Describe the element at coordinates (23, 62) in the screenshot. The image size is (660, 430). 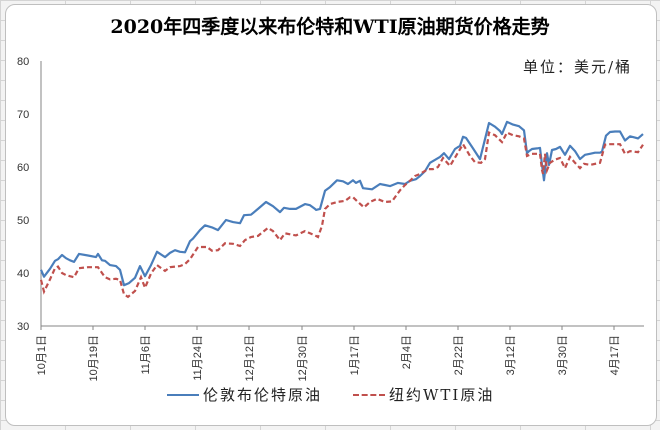
I see `y-tick-label: 80` at that location.